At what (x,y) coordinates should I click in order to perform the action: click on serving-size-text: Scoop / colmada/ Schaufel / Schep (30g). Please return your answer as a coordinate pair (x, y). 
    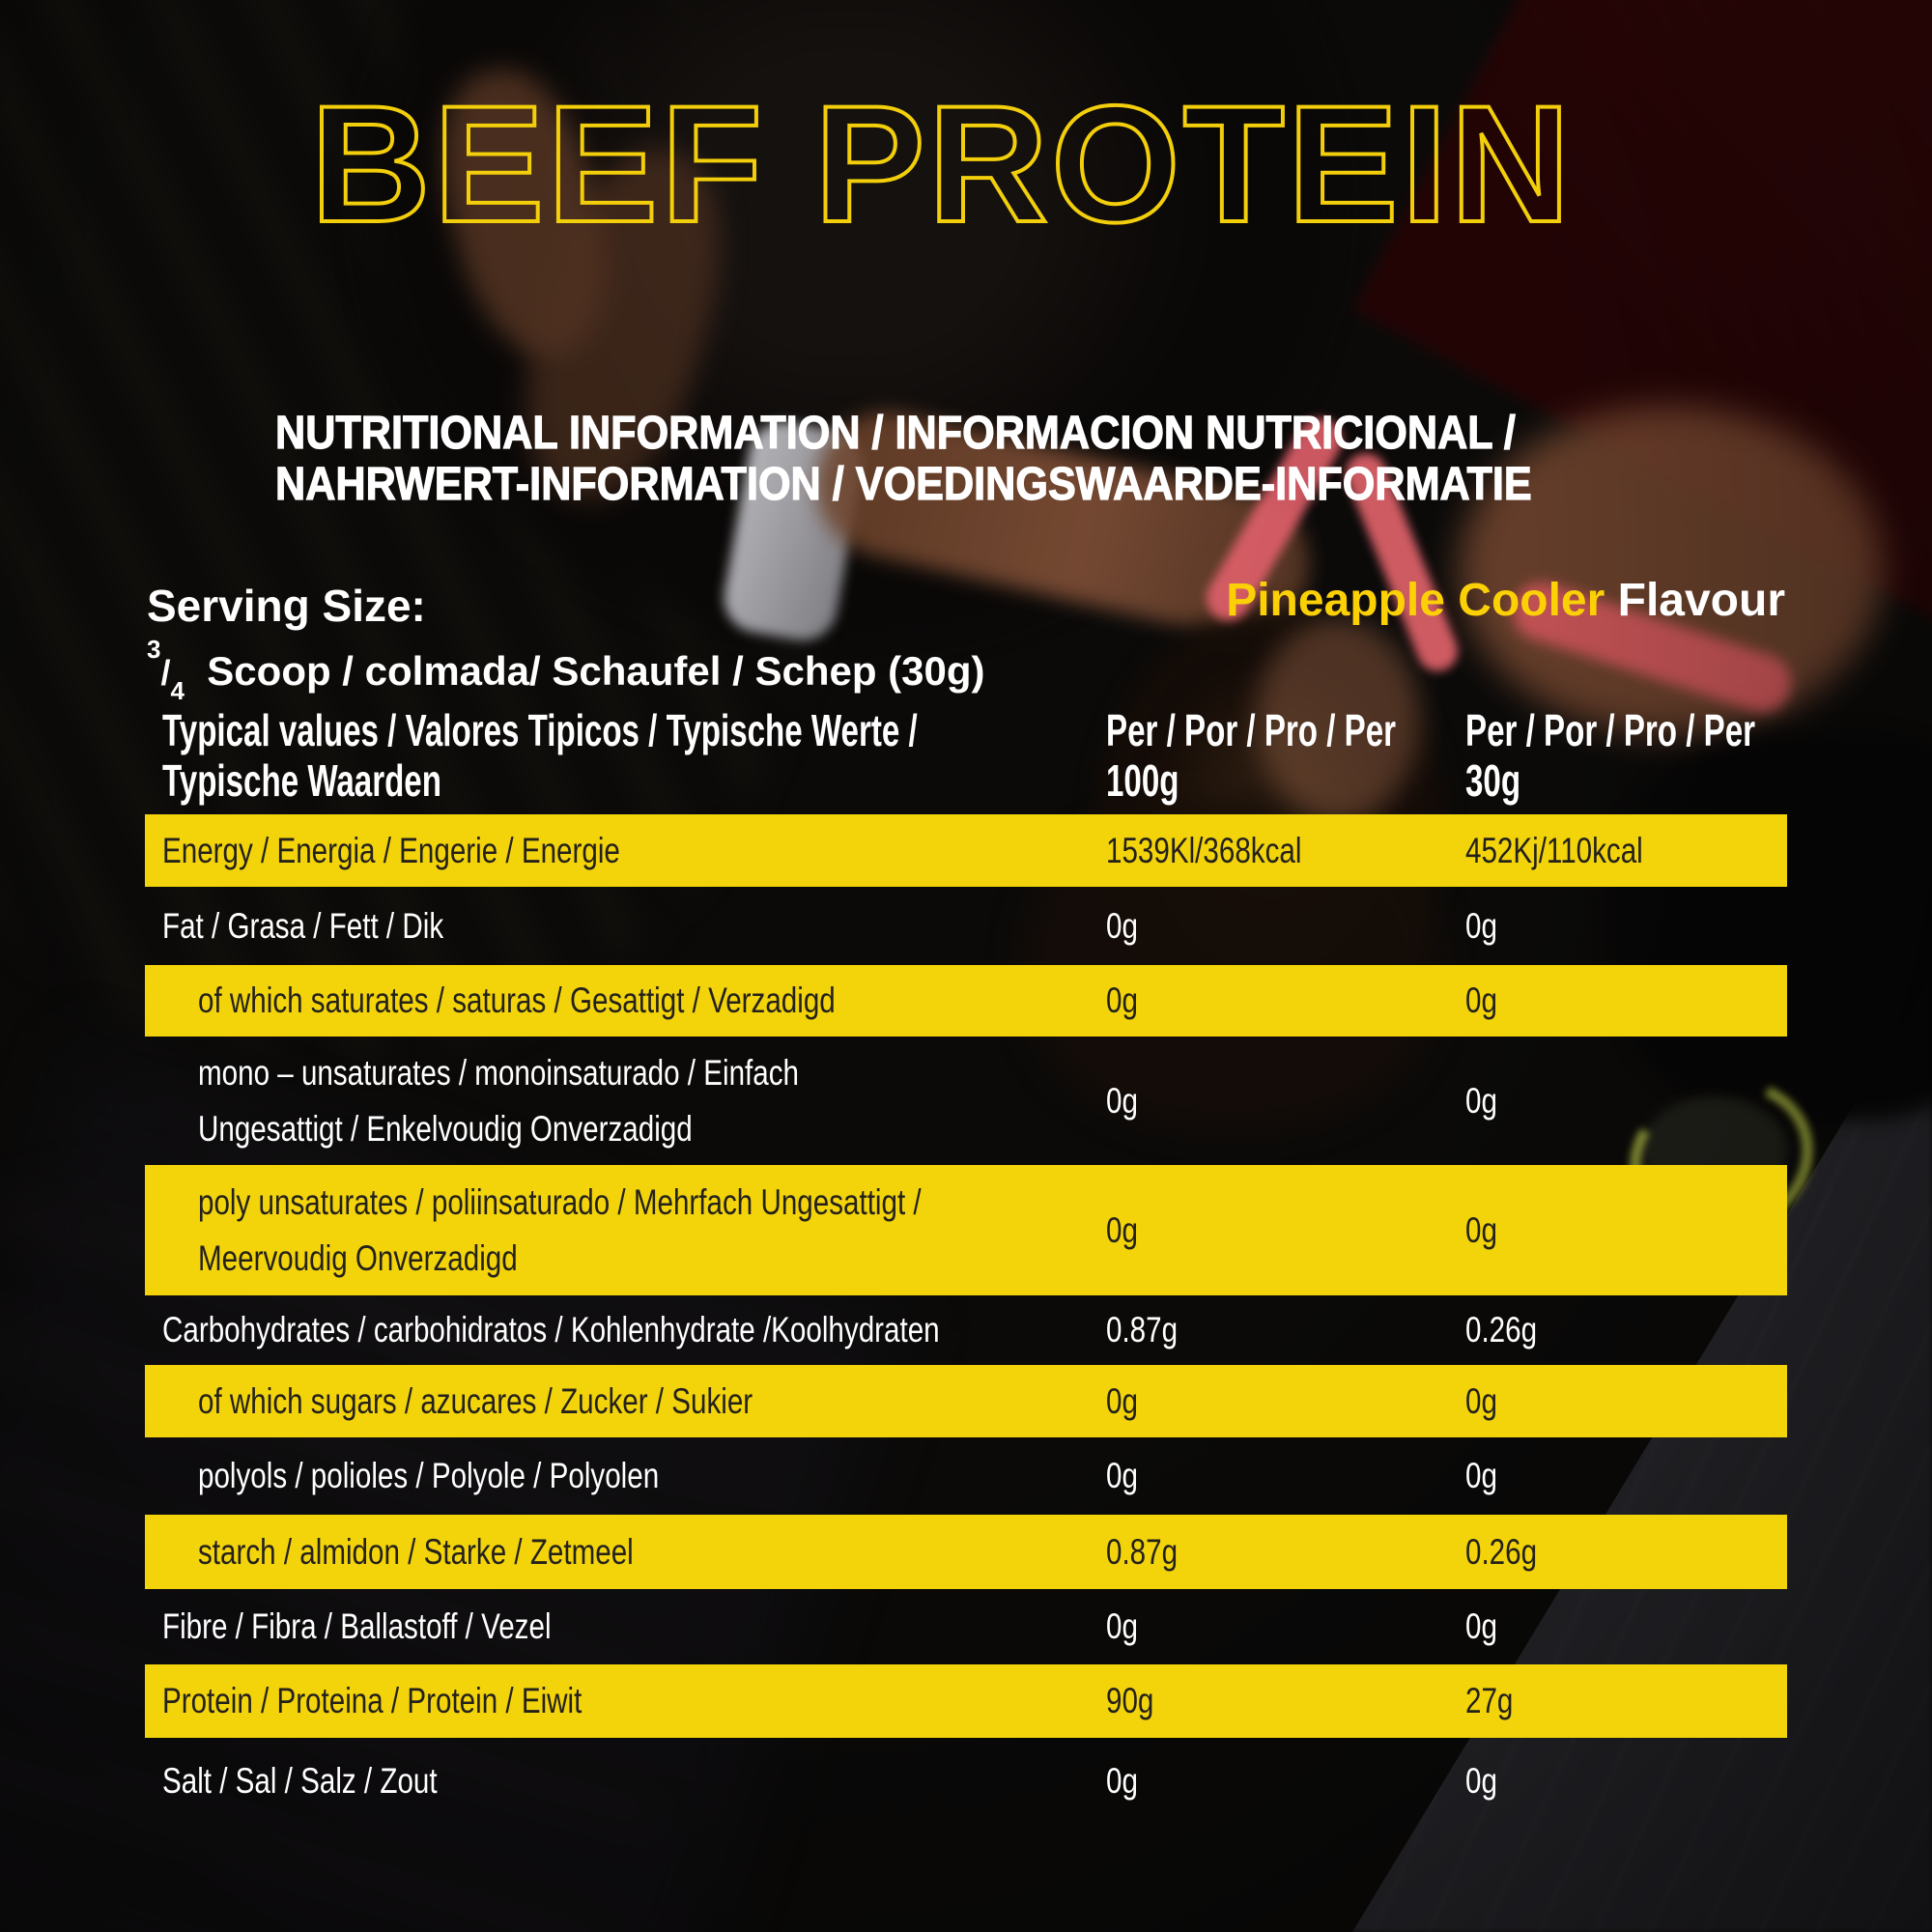
    Looking at the image, I should click on (596, 671).